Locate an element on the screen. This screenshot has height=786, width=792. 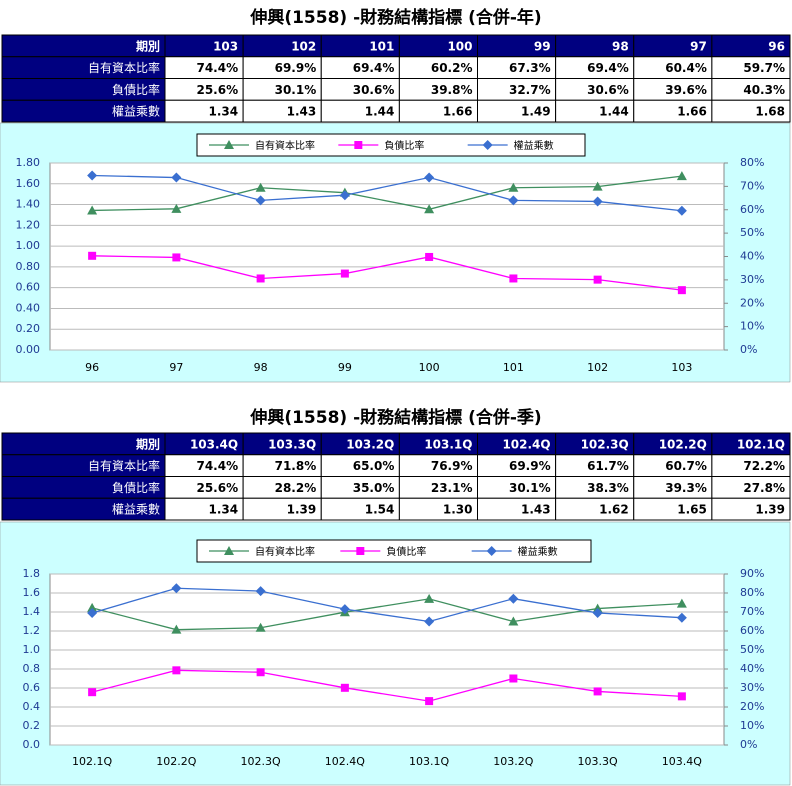
data-cell: 1.62 is located at coordinates (614, 510).